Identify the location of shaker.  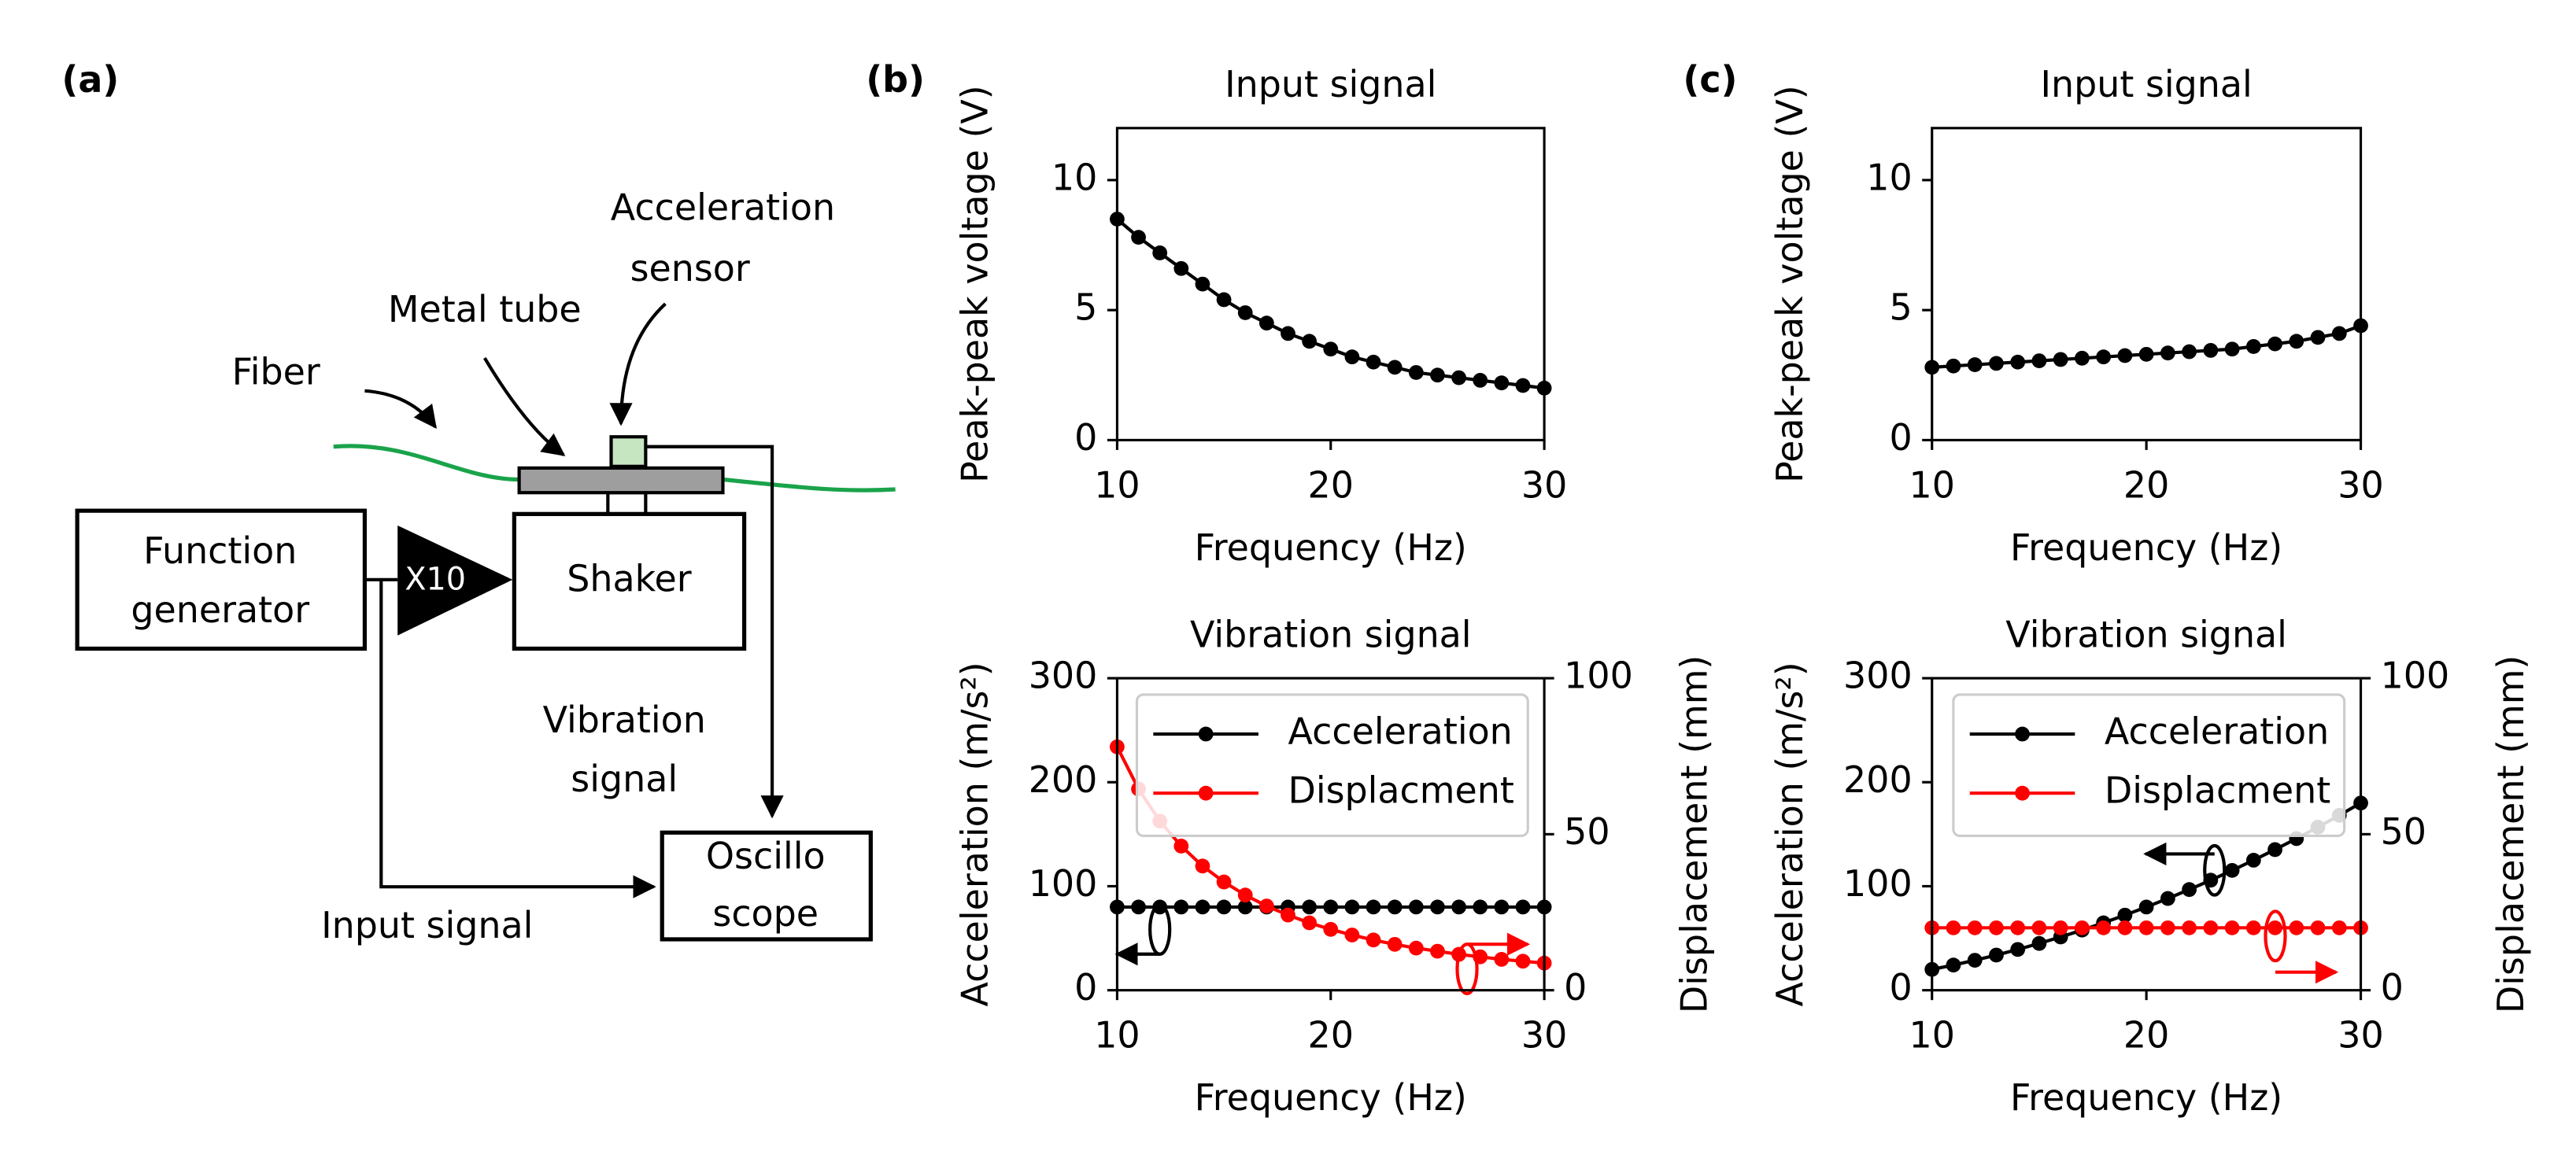
(629, 581).